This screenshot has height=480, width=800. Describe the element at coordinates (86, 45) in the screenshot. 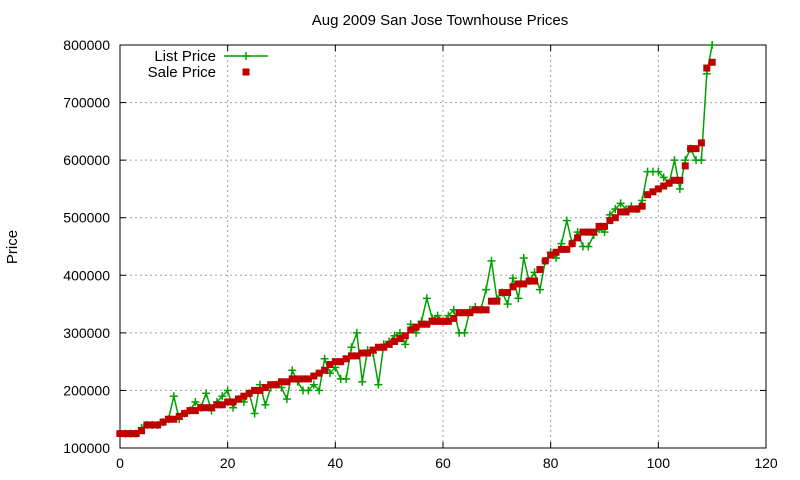

I see `y-tick-label: 800000` at that location.